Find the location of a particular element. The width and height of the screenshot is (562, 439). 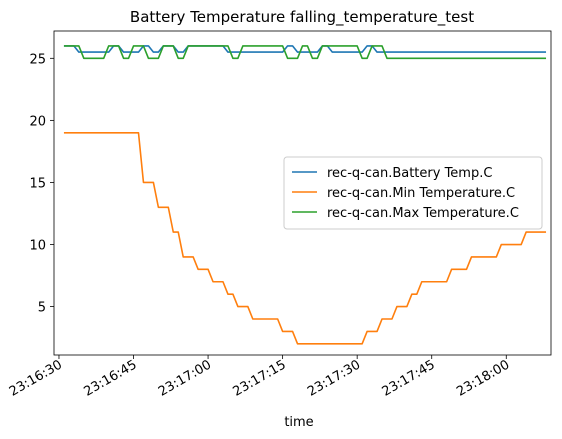

y-tick-label: 20 is located at coordinates (37, 121).